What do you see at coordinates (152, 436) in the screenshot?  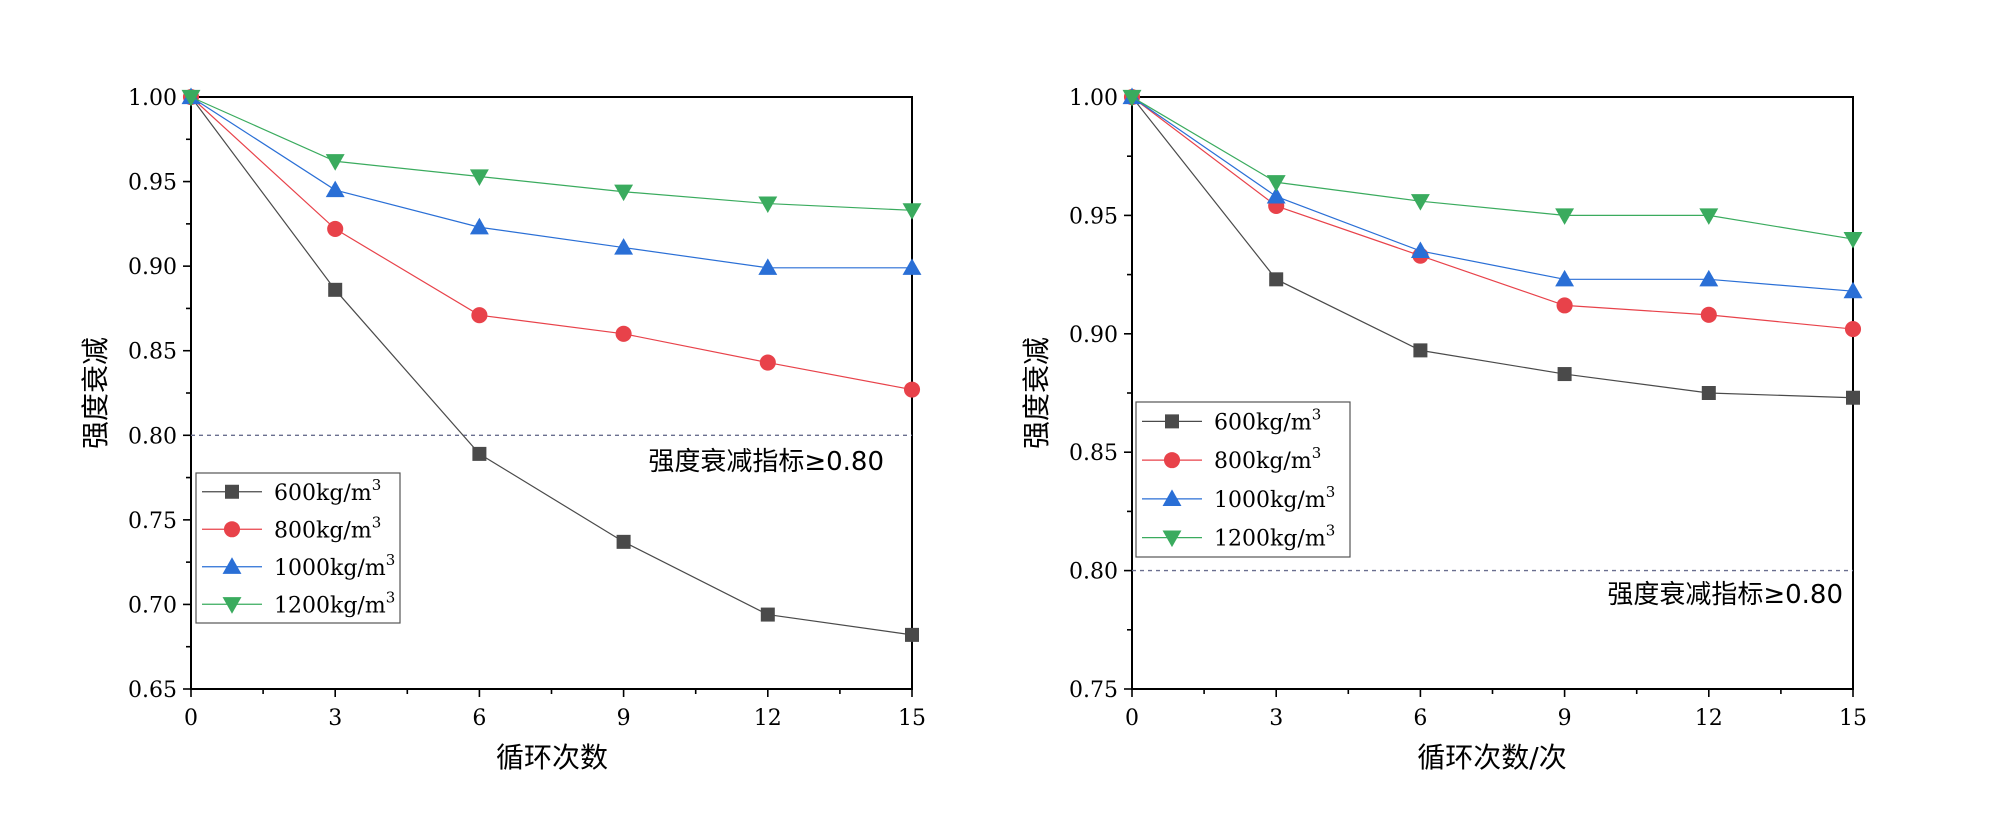 I see `y-tick-label: 0.80` at bounding box center [152, 436].